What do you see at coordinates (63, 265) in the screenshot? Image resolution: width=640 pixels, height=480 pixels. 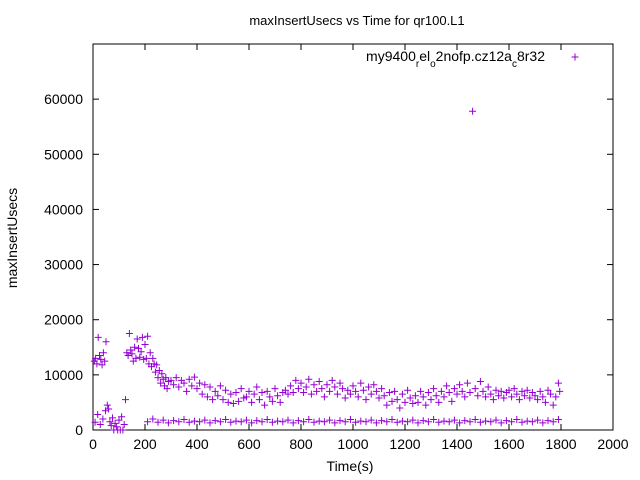 I see `y-tick-label: 30000` at bounding box center [63, 265].